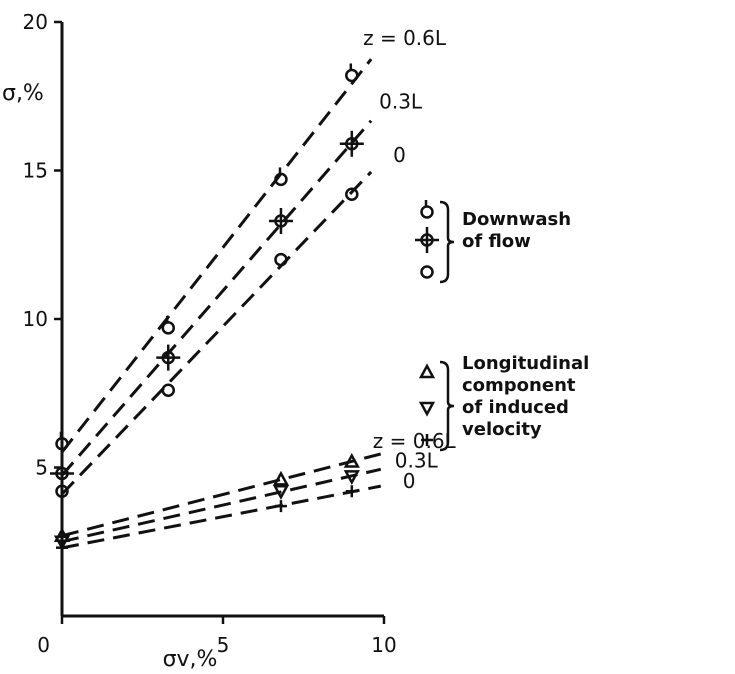 This screenshot has height=674, width=735. I want to click on x-tick-label: 0, so click(43, 645).